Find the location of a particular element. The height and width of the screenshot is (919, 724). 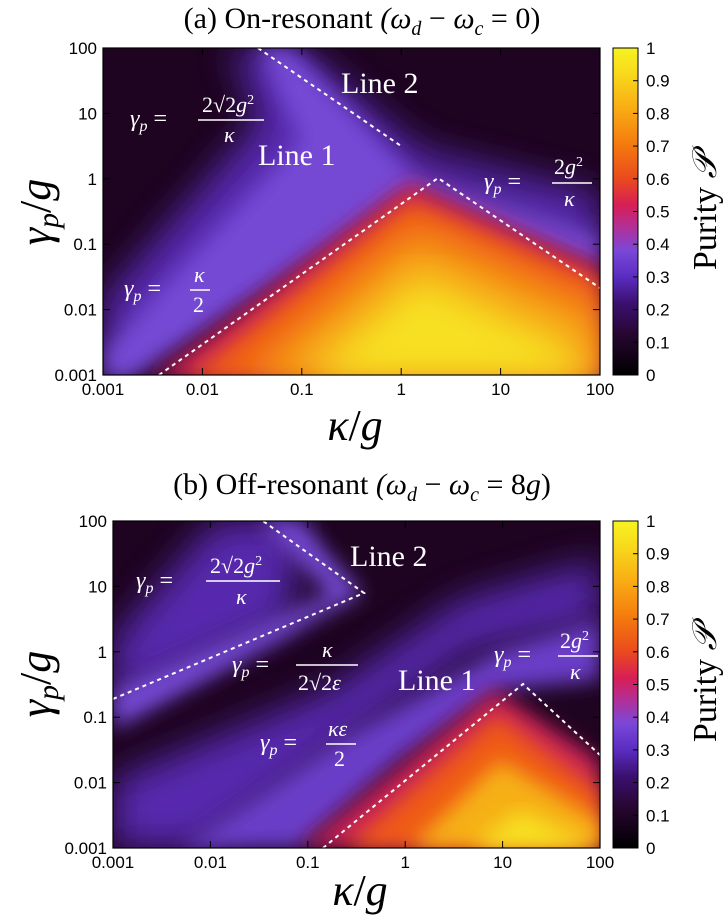

panel-a-colorbar-ticks: 0 0.1 0.2 0.3 0.4 0.5 0.6 0.7 0.8 0.9 1 is located at coordinates (651, 212).